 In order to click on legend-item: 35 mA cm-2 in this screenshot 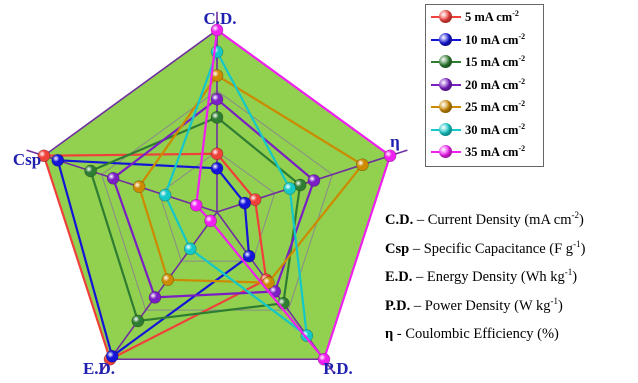, I will do `click(484, 152)`.